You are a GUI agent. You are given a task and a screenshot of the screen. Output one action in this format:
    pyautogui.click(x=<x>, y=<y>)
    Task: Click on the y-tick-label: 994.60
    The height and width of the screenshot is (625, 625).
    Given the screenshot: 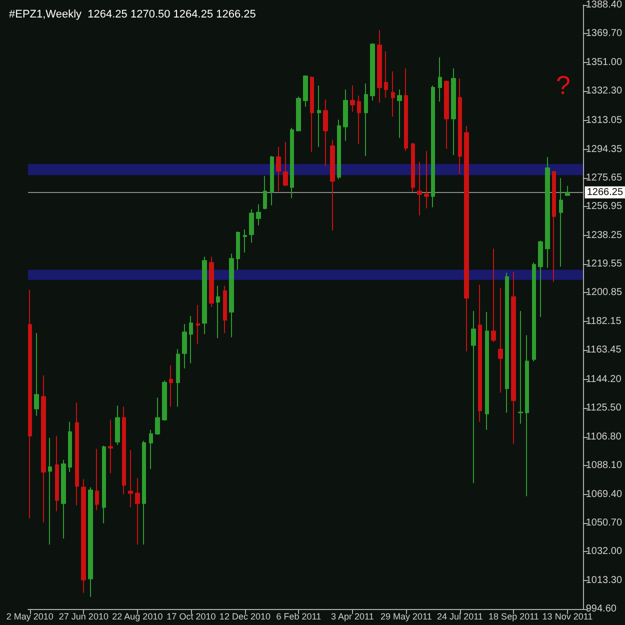 What is the action you would take?
    pyautogui.click(x=601, y=609)
    